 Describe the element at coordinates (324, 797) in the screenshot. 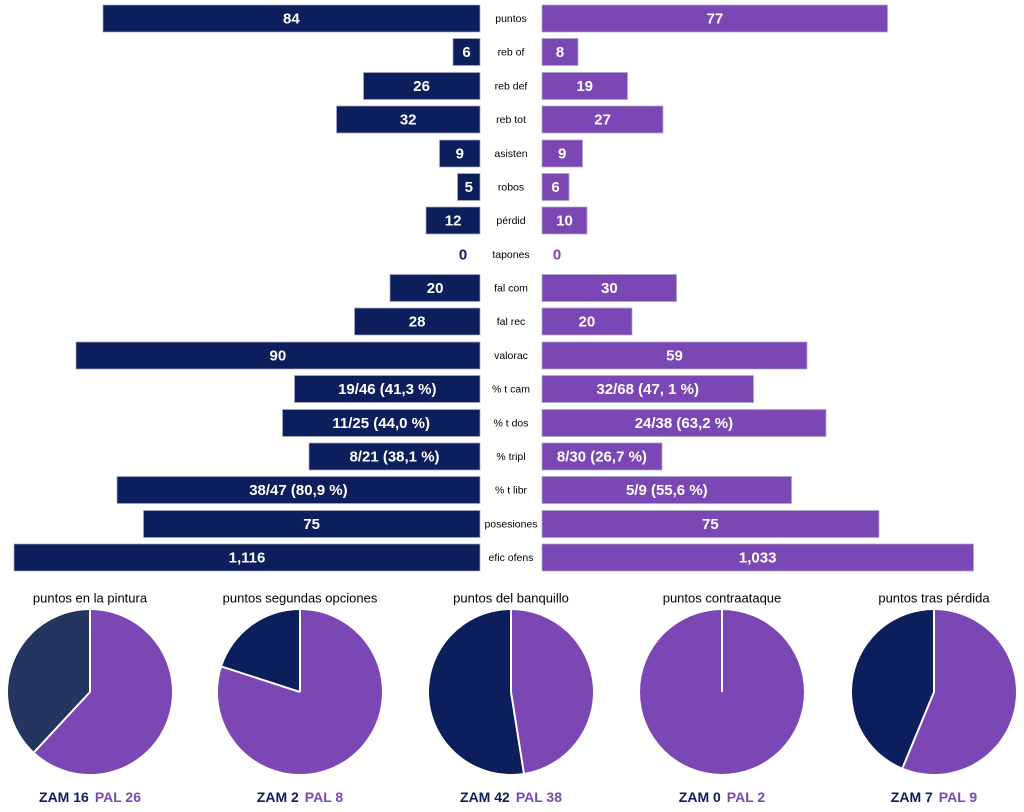

I see `pie-value-label-pal: PAL 8` at that location.